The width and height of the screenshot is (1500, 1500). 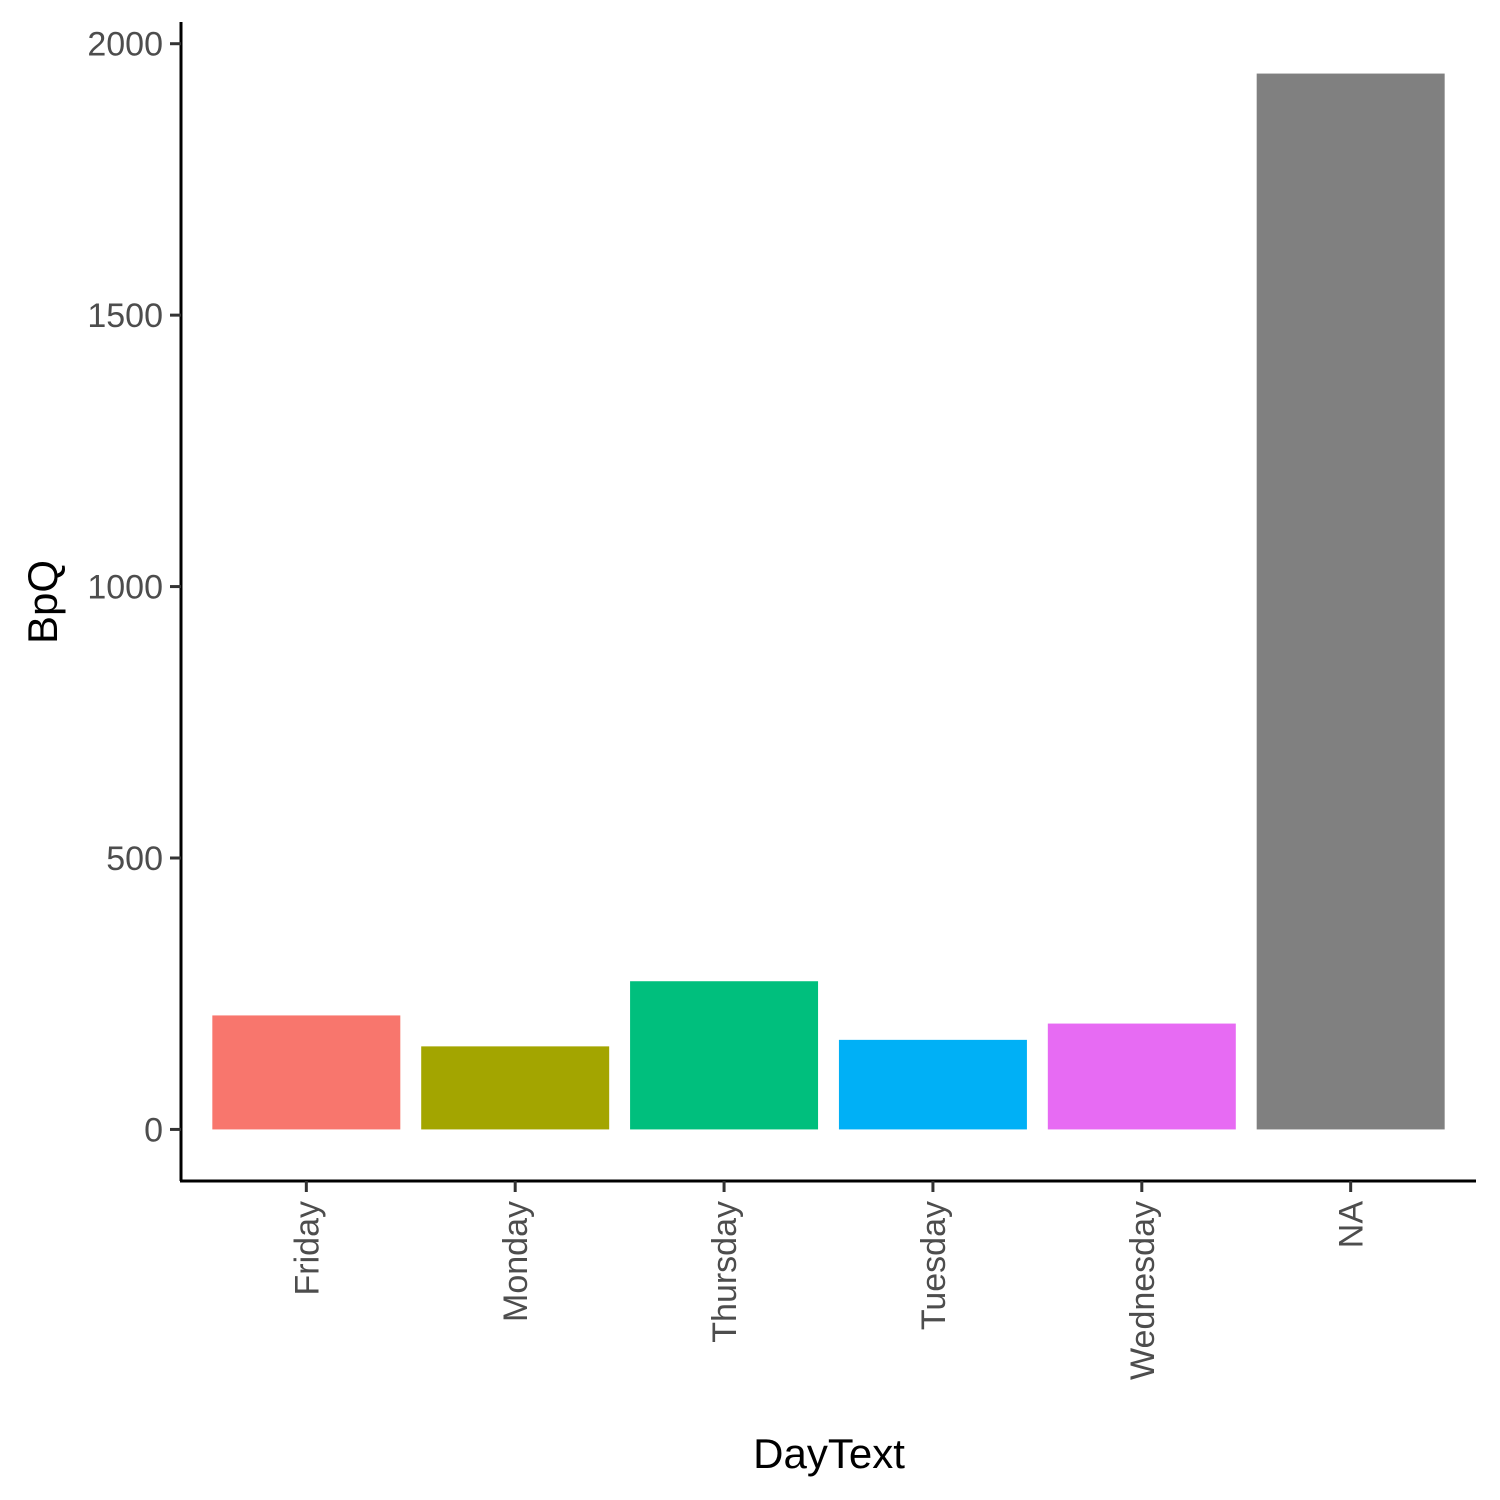 I want to click on x-axis: Friday Monday Thursday Tuesday Wednesday NA, so click(x=828, y=1279).